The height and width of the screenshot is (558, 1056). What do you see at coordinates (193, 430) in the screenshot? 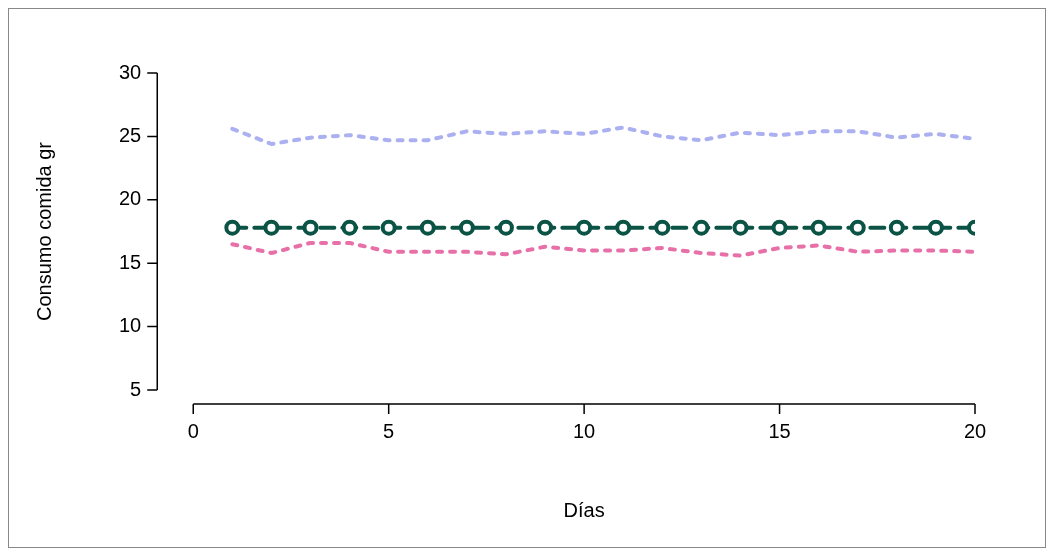
I see `x-tick-label: 0` at bounding box center [193, 430].